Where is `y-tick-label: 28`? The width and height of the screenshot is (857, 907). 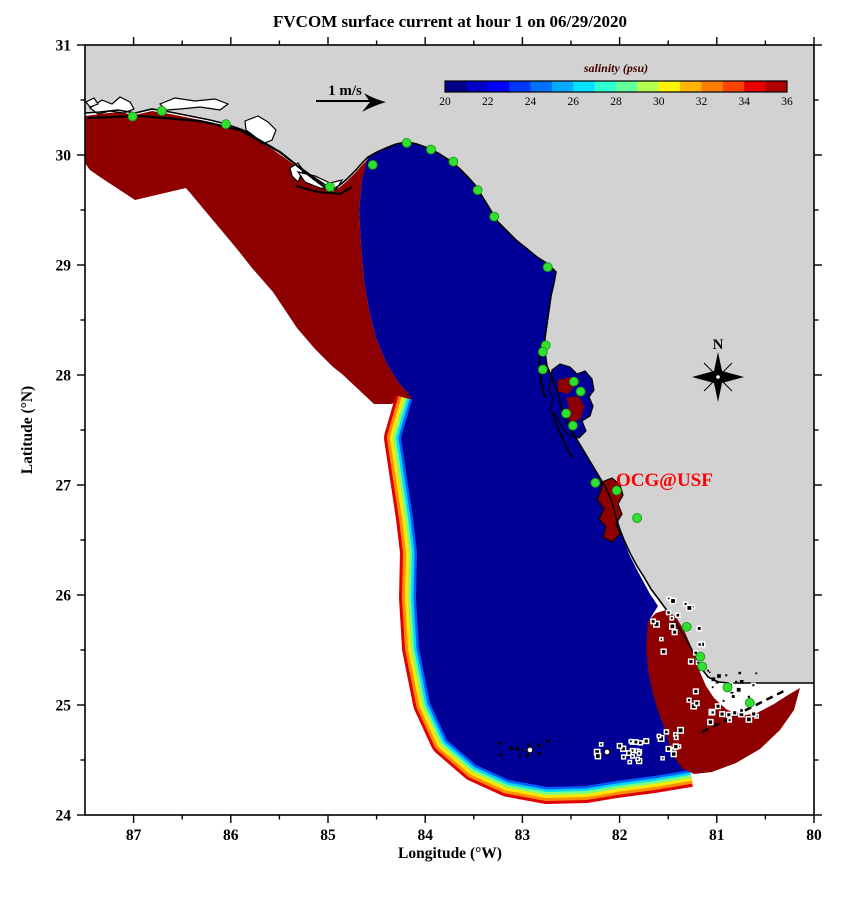
y-tick-label: 28 is located at coordinates (64, 376).